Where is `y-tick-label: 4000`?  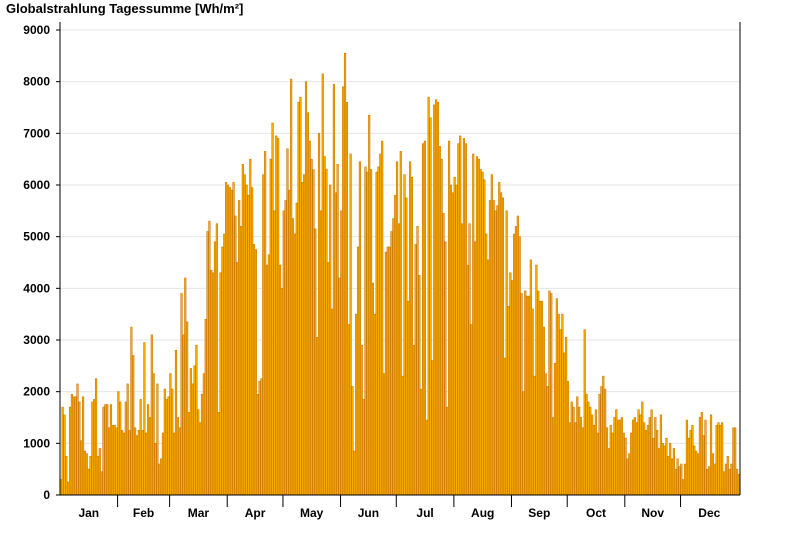
y-tick-label: 4000 is located at coordinates (36, 288).